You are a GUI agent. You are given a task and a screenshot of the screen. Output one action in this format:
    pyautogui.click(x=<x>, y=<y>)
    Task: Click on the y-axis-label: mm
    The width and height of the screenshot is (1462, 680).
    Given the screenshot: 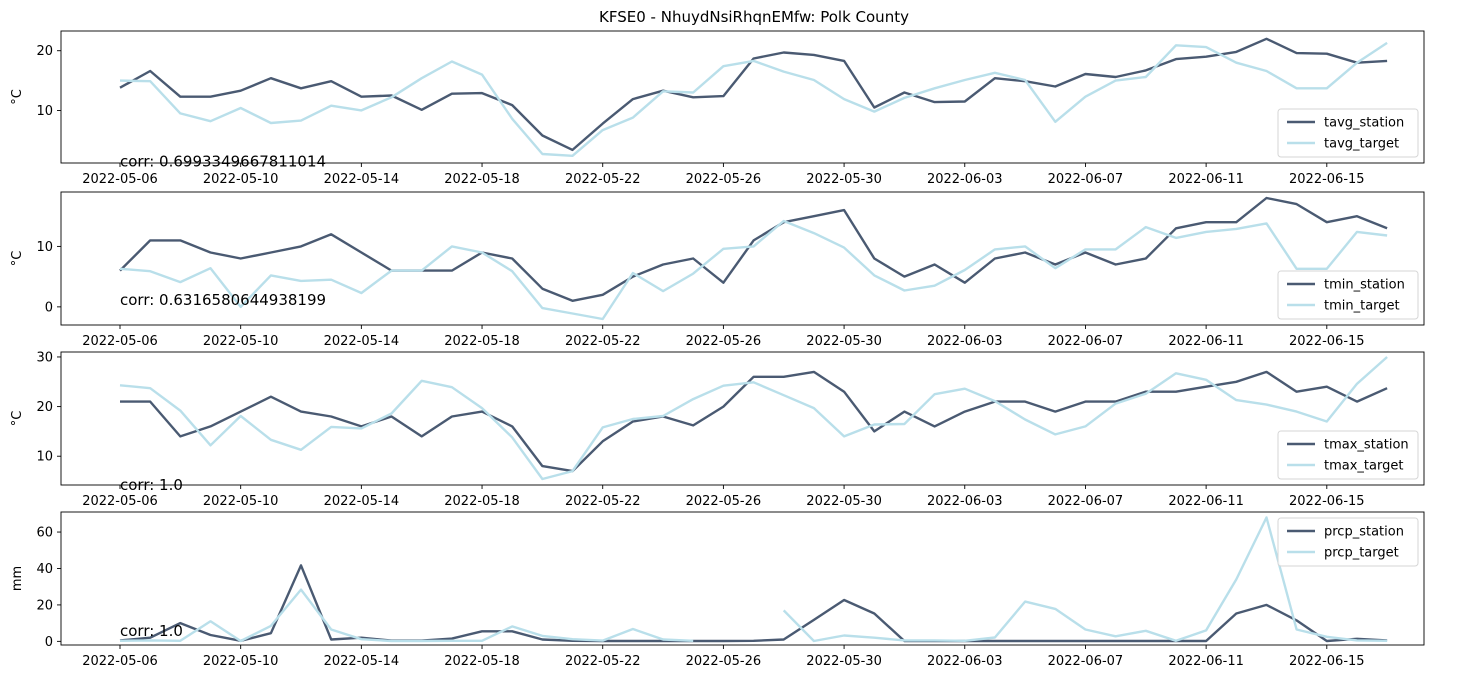 What is the action you would take?
    pyautogui.click(x=17, y=578)
    